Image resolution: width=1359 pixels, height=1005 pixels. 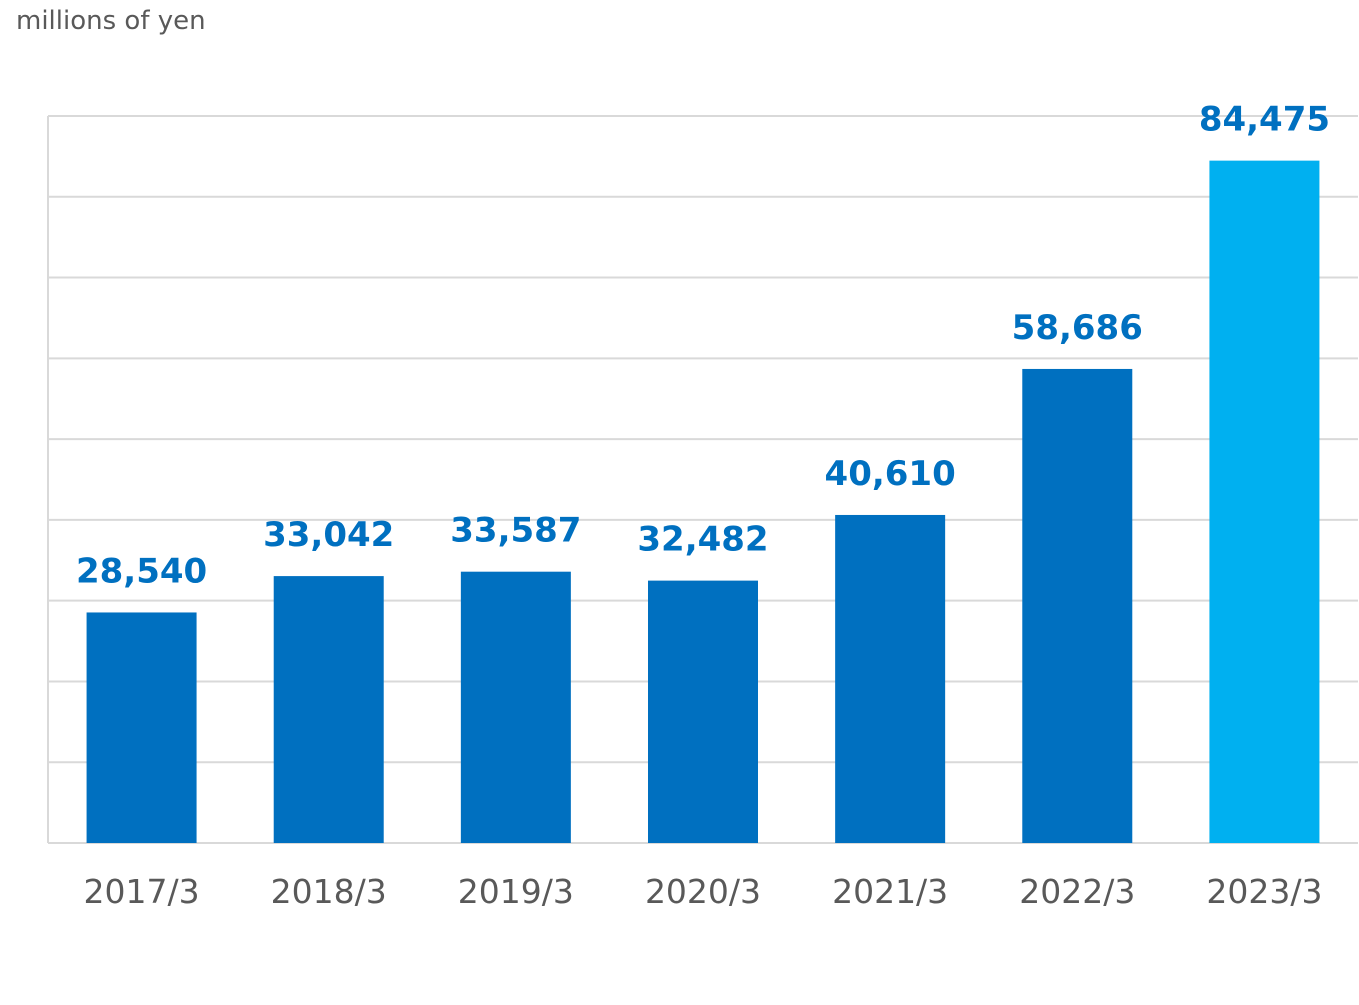 I want to click on data-label: 32,482, so click(x=702, y=540).